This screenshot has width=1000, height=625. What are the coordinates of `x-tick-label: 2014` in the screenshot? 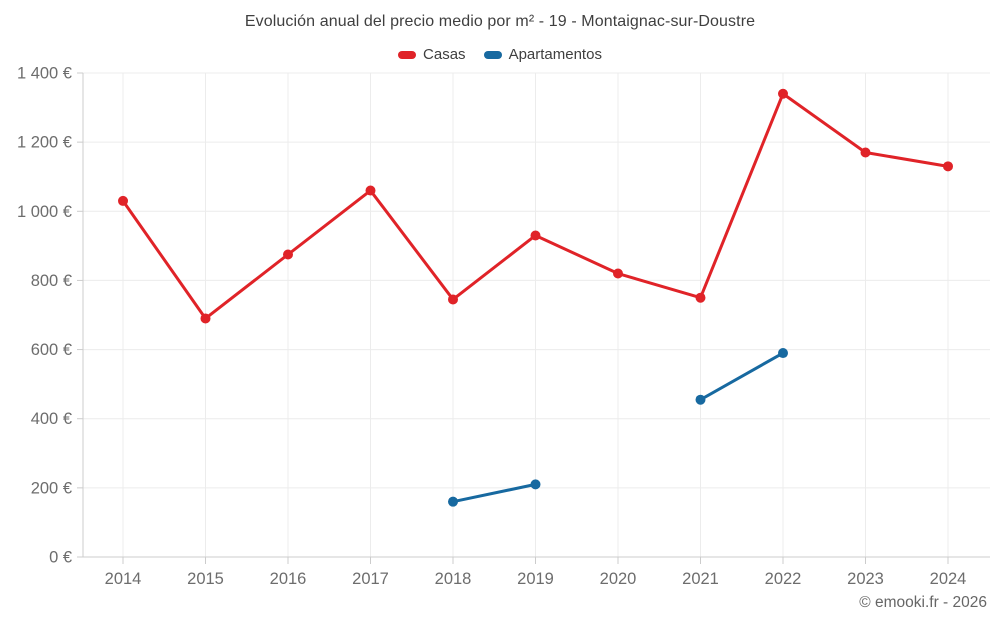 It's located at (123, 579).